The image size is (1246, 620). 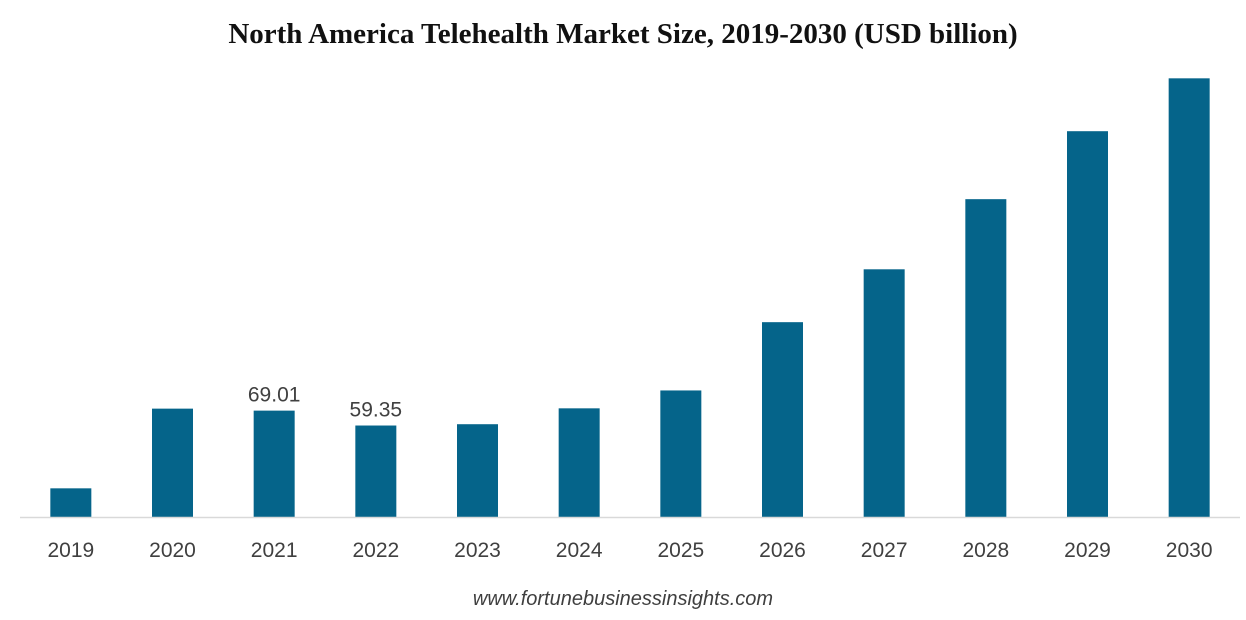 What do you see at coordinates (71, 502) in the screenshot?
I see `bar-2019` at bounding box center [71, 502].